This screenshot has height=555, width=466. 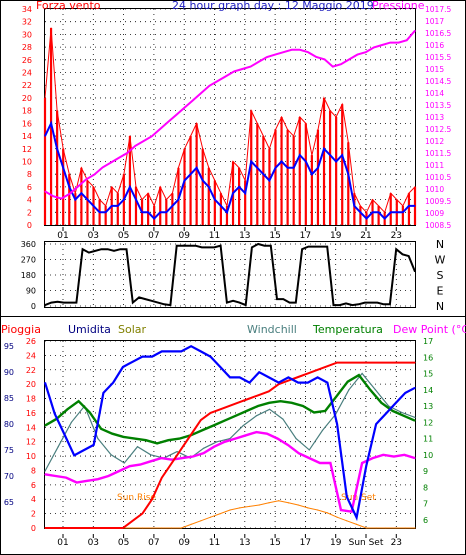 I want to click on rain-ytick-label: 4, so click(x=33, y=499).